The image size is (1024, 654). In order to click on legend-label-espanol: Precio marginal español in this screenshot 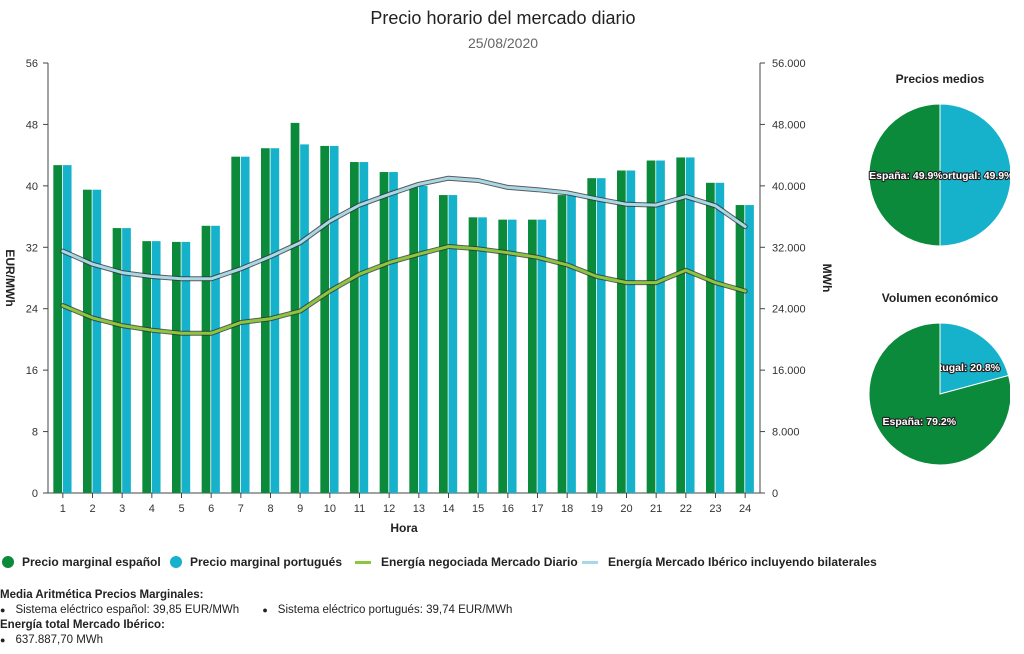, I will do `click(91, 562)`.